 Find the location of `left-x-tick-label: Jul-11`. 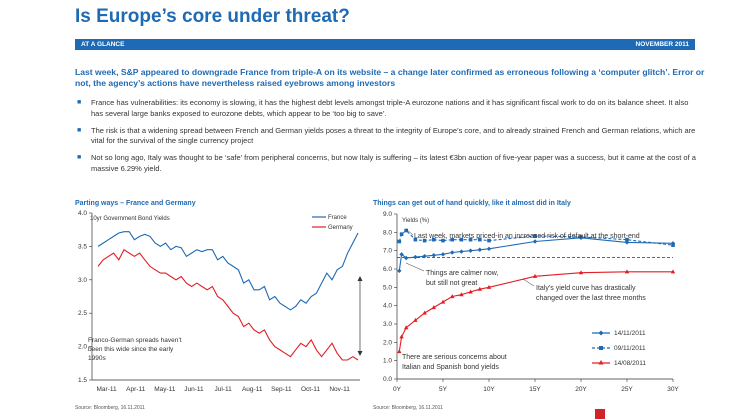

left-x-tick-label: Jul-11 is located at coordinates (223, 389).